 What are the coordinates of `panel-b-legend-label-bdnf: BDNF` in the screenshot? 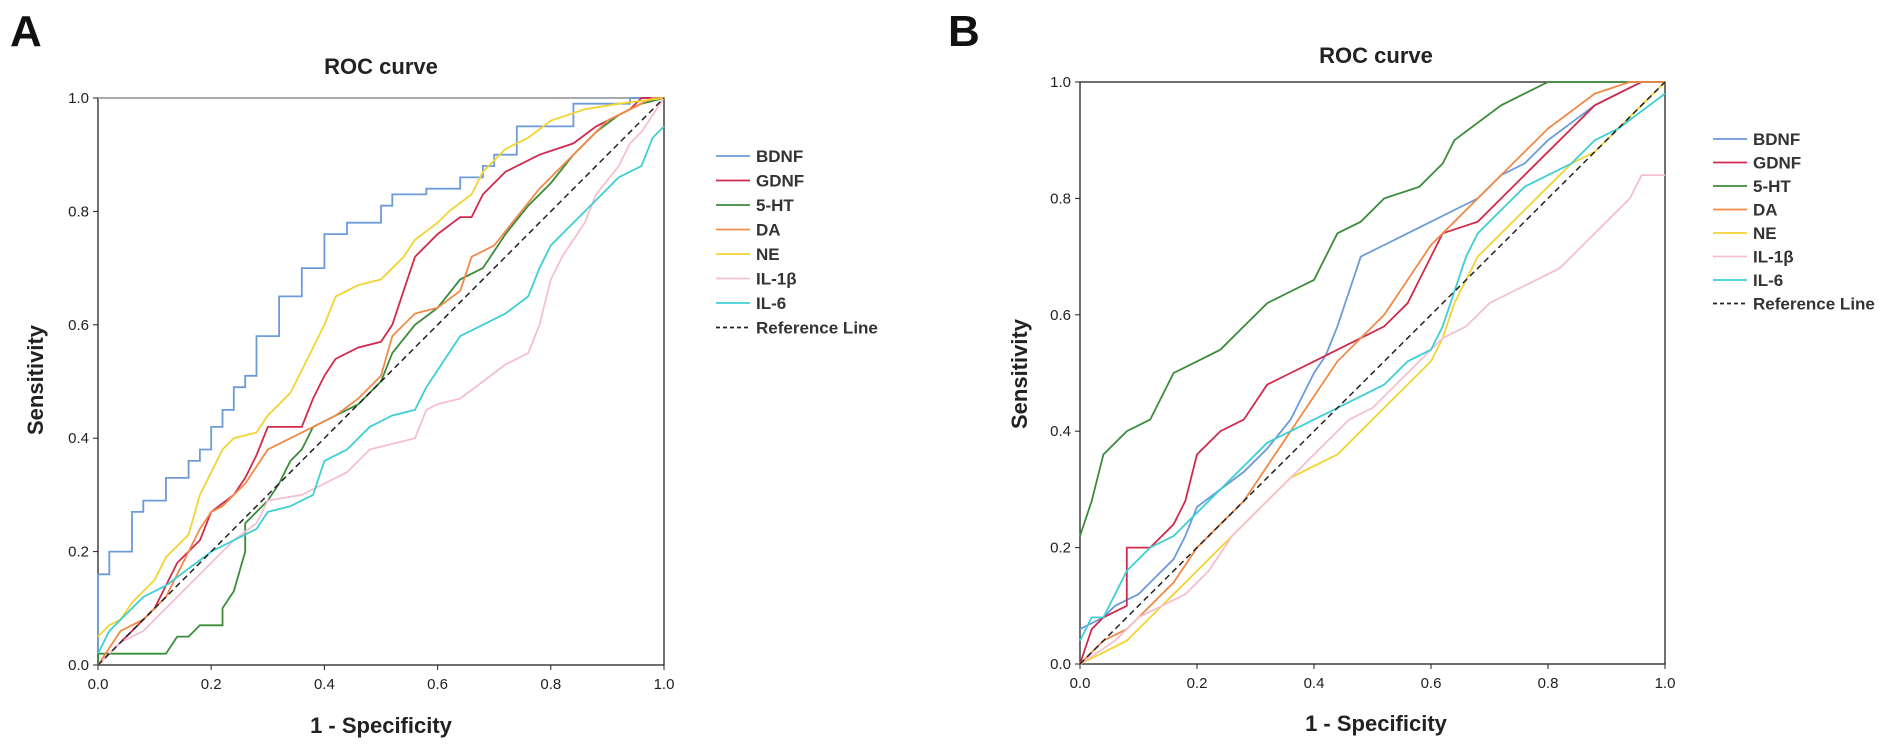 It's located at (1776, 139).